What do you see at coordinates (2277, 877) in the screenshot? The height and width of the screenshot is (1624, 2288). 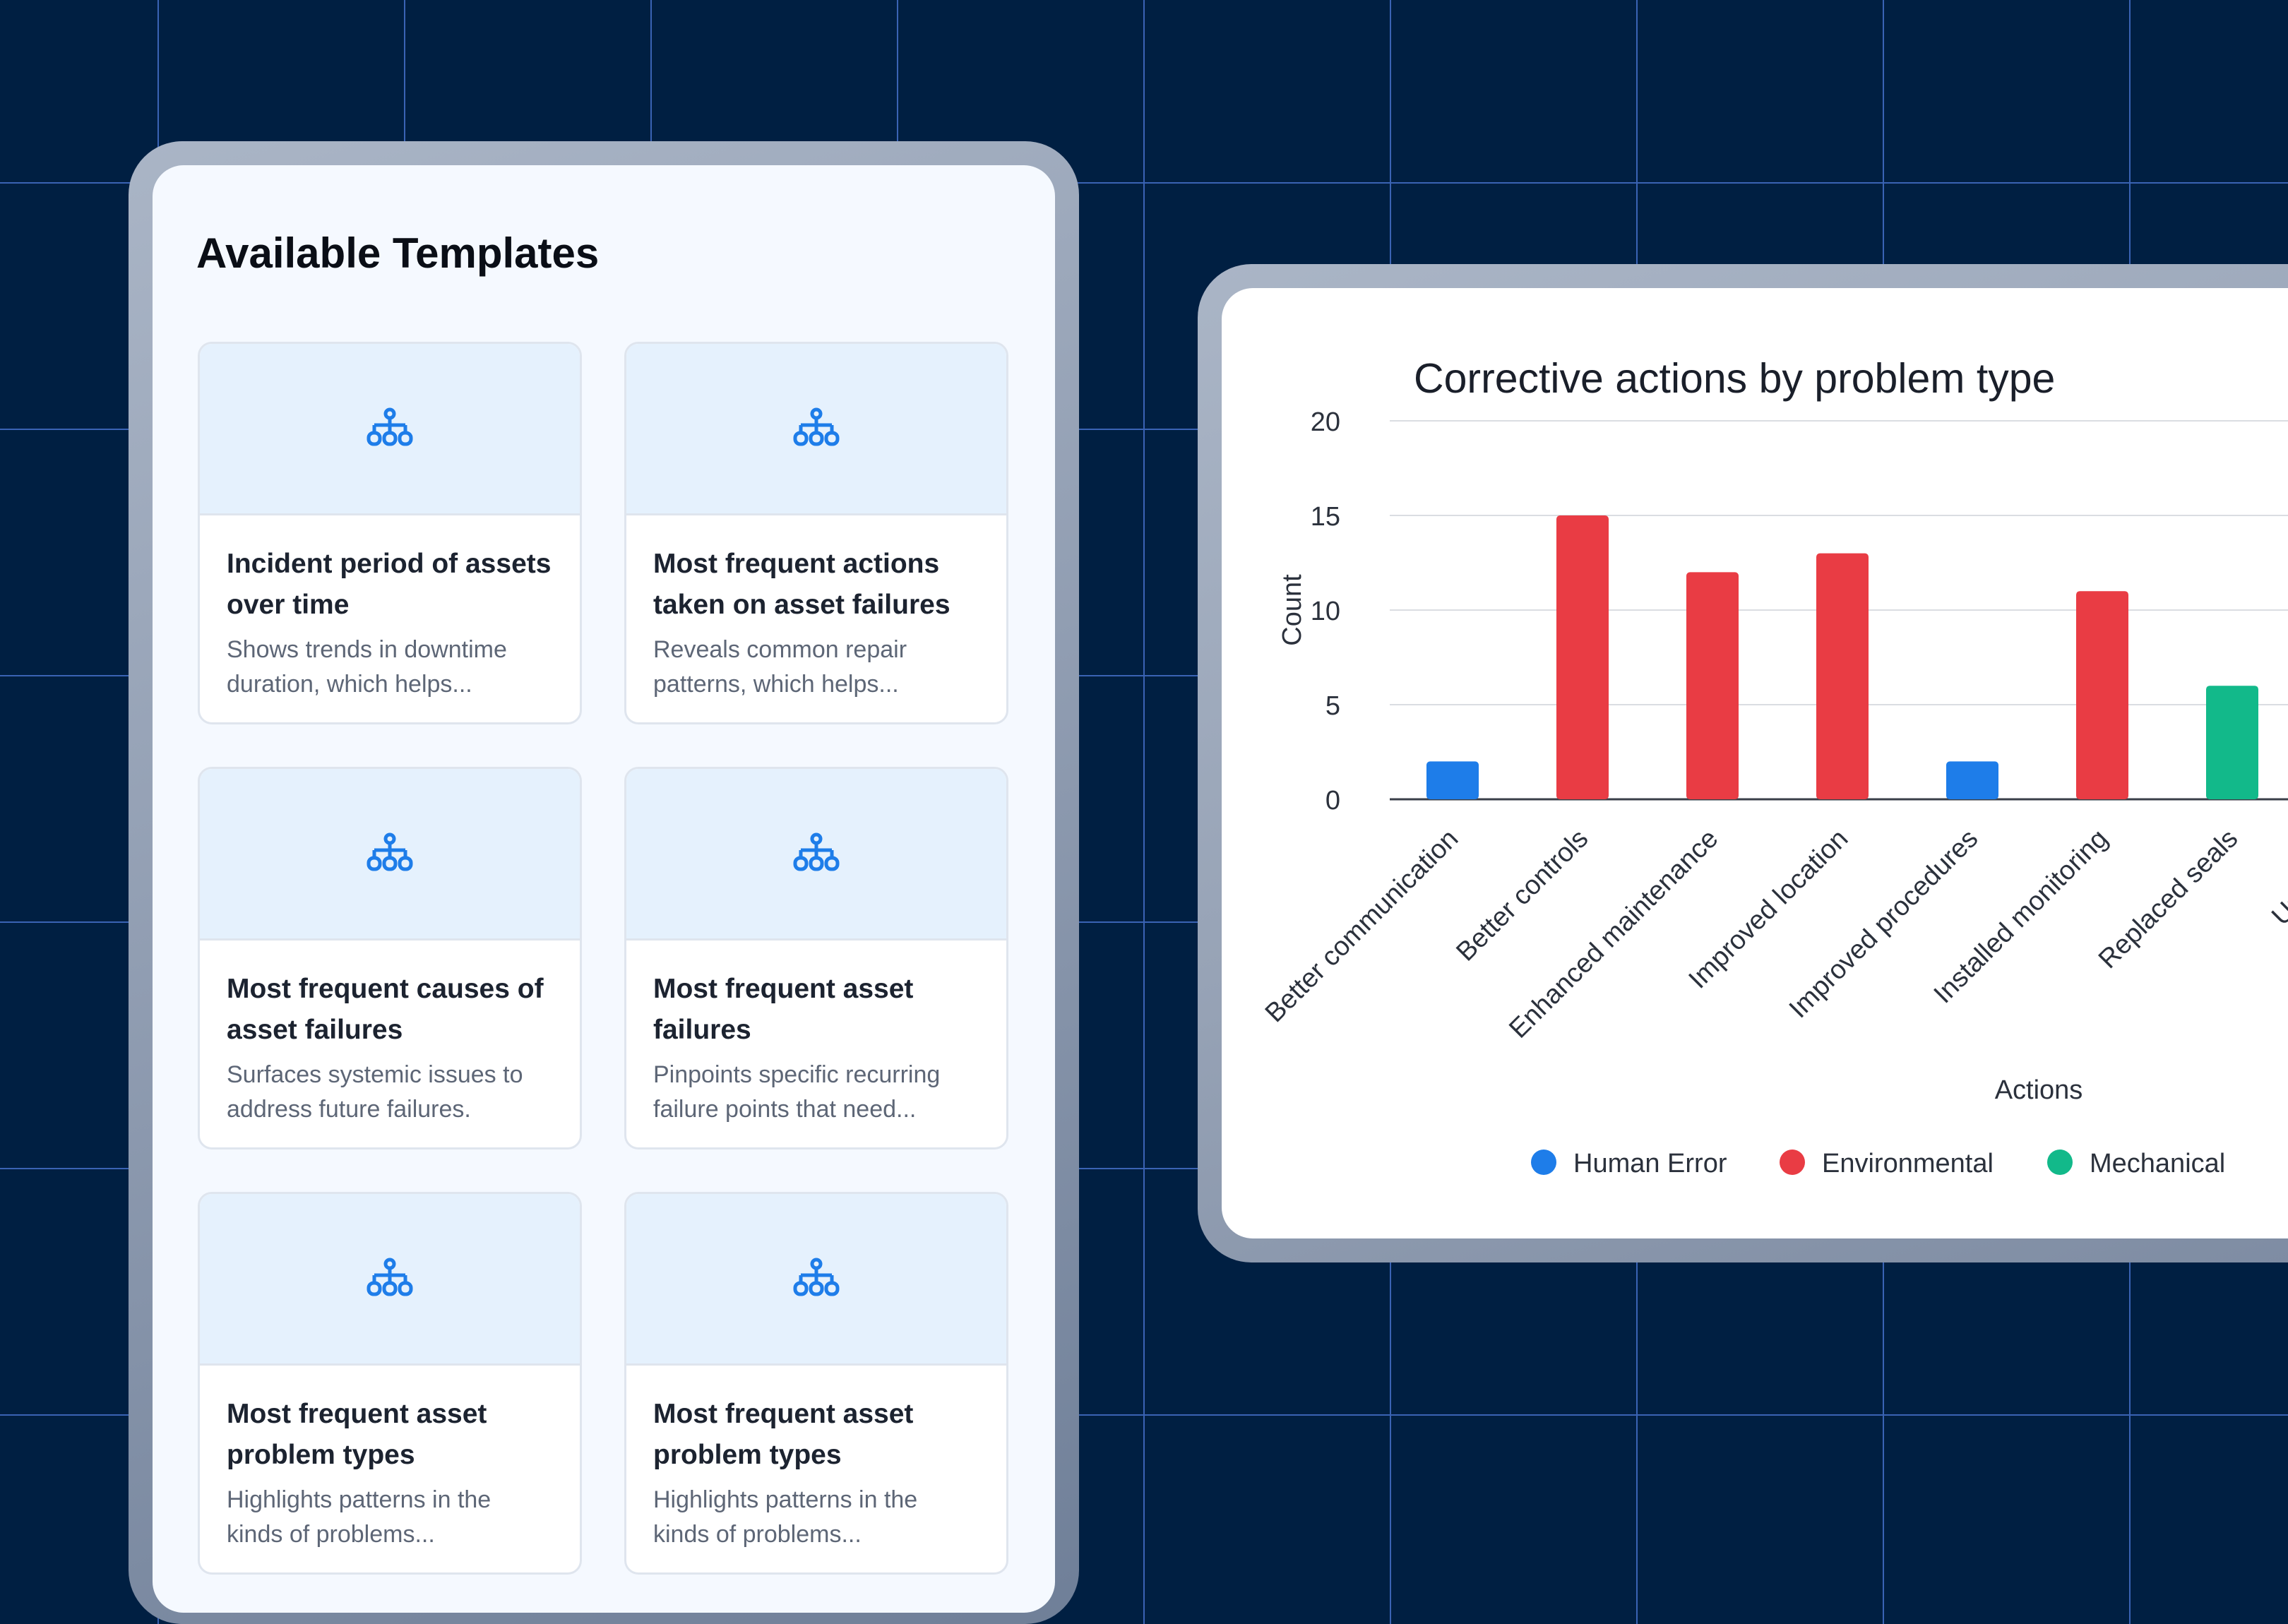 I see `x-tick-label: Updated s` at bounding box center [2277, 877].